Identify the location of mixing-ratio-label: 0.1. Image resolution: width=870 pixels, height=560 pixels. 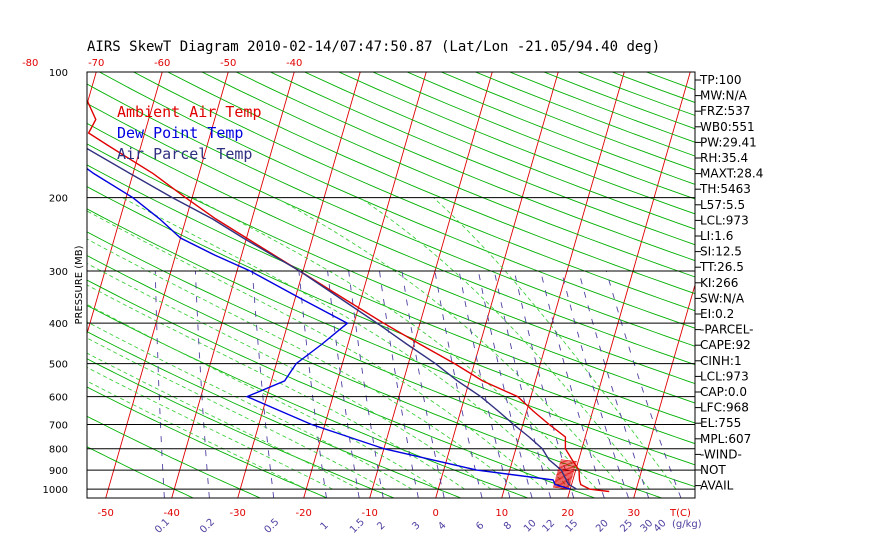
(162, 526).